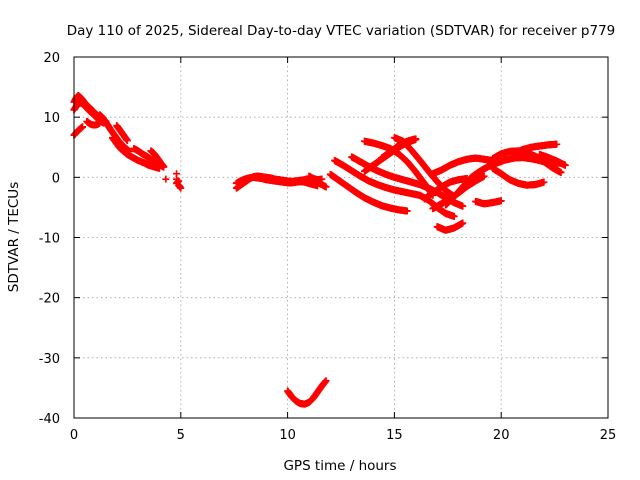 This screenshot has width=640, height=480. I want to click on series-arc5, so click(115, 133).